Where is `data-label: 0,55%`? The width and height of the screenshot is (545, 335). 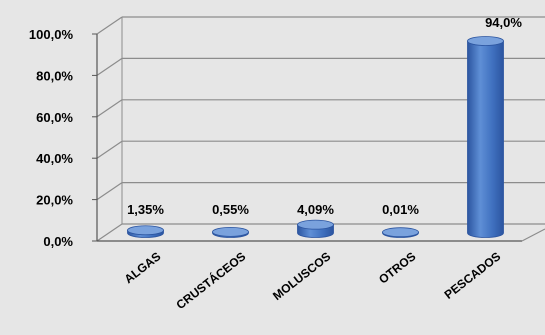 data-label: 0,55% is located at coordinates (230, 209).